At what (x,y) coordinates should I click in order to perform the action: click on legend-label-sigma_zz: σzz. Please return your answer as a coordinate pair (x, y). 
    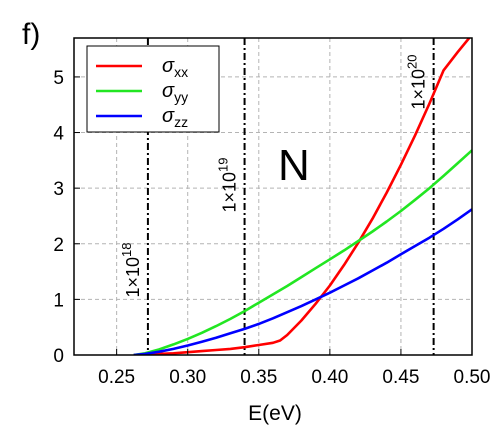
    Looking at the image, I should click on (175, 117).